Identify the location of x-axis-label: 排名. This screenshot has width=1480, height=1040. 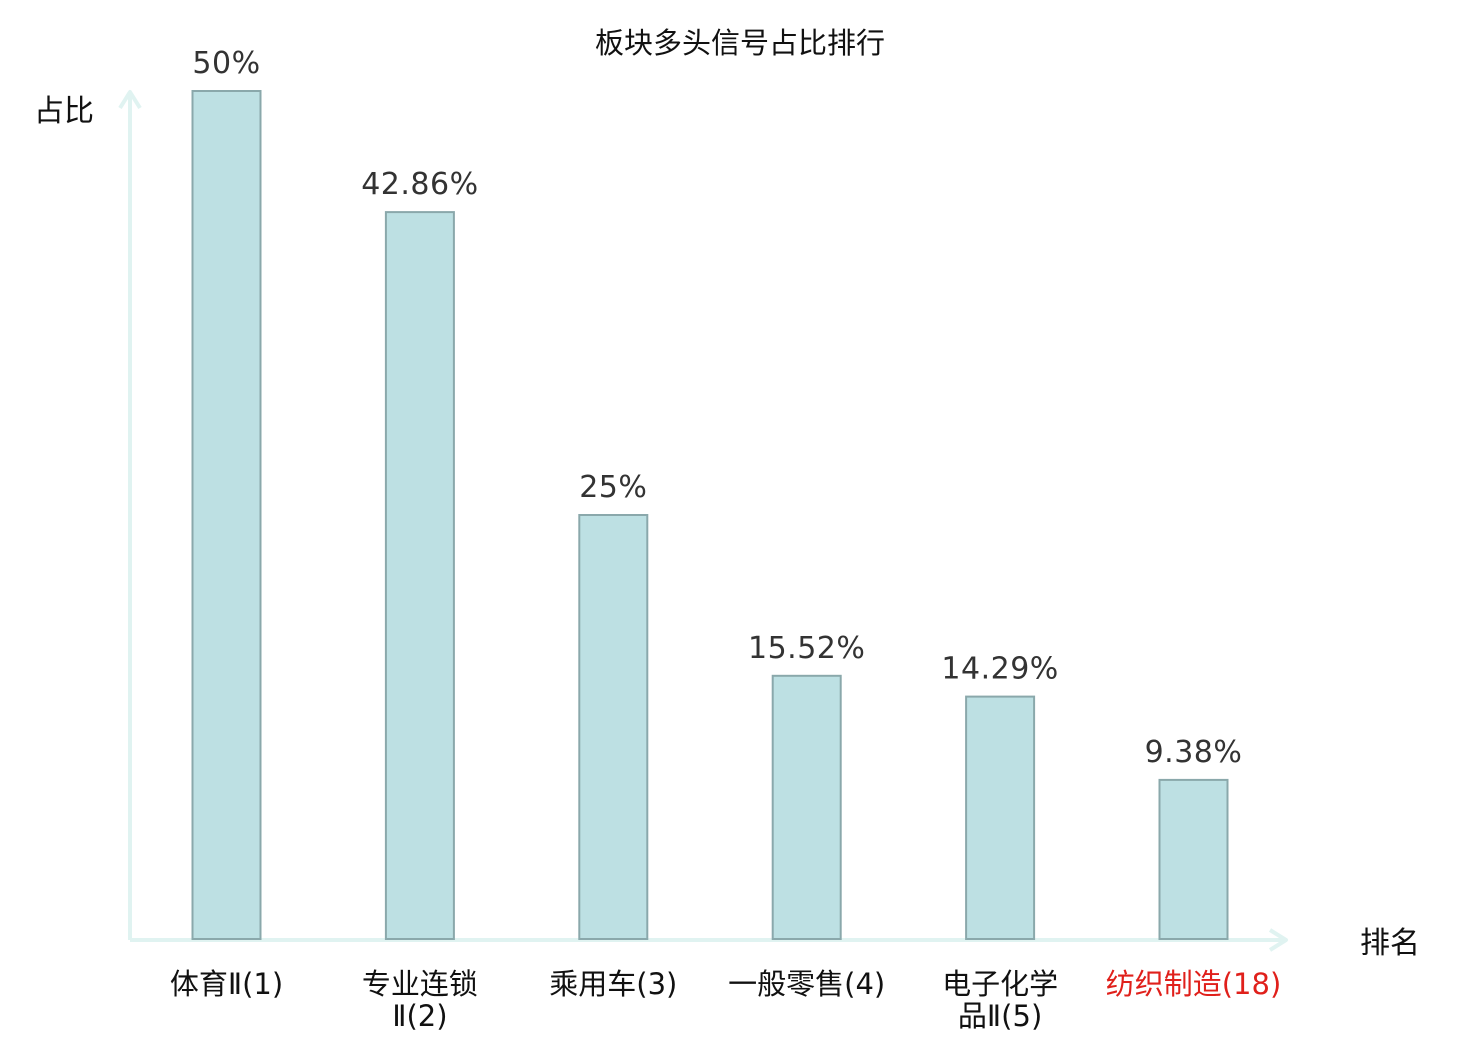
(1390, 943).